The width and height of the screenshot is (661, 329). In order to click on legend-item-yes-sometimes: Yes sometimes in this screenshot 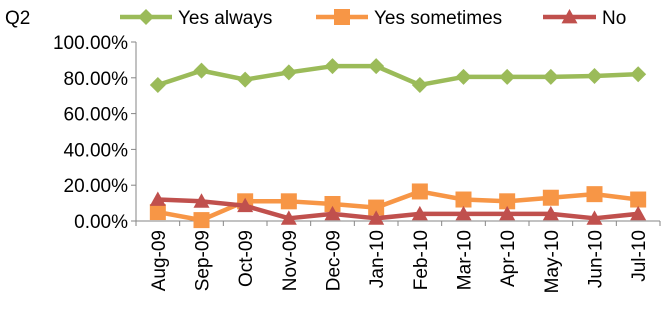, I will do `click(409, 18)`.